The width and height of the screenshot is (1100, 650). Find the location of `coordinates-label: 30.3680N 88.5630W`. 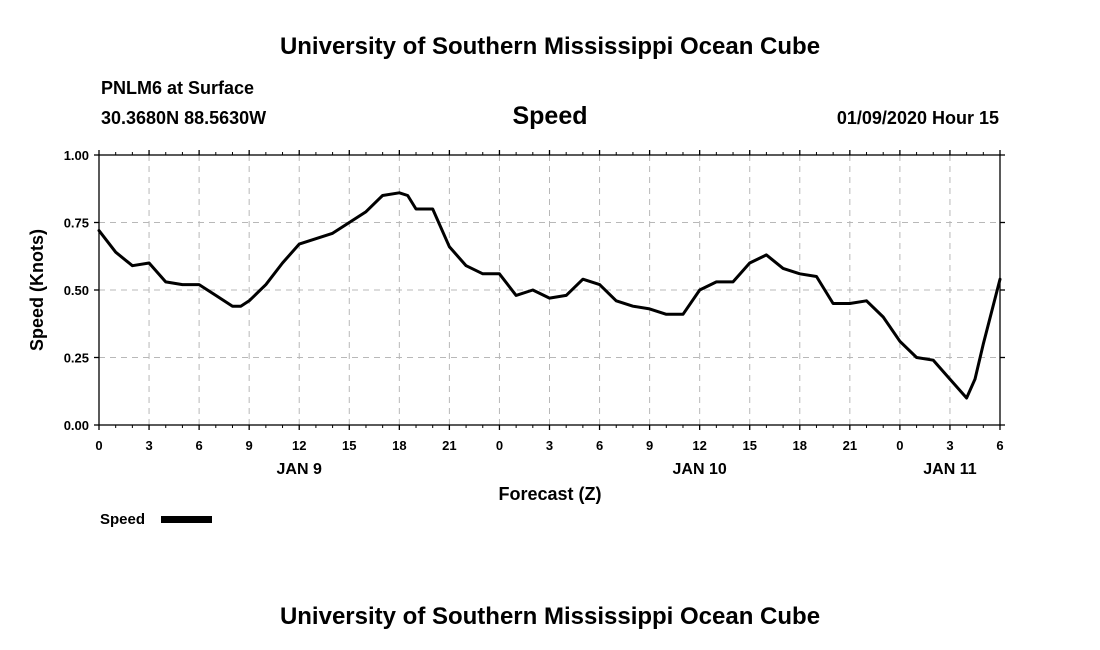

coordinates-label: 30.3680N 88.5630W is located at coordinates (183, 118).